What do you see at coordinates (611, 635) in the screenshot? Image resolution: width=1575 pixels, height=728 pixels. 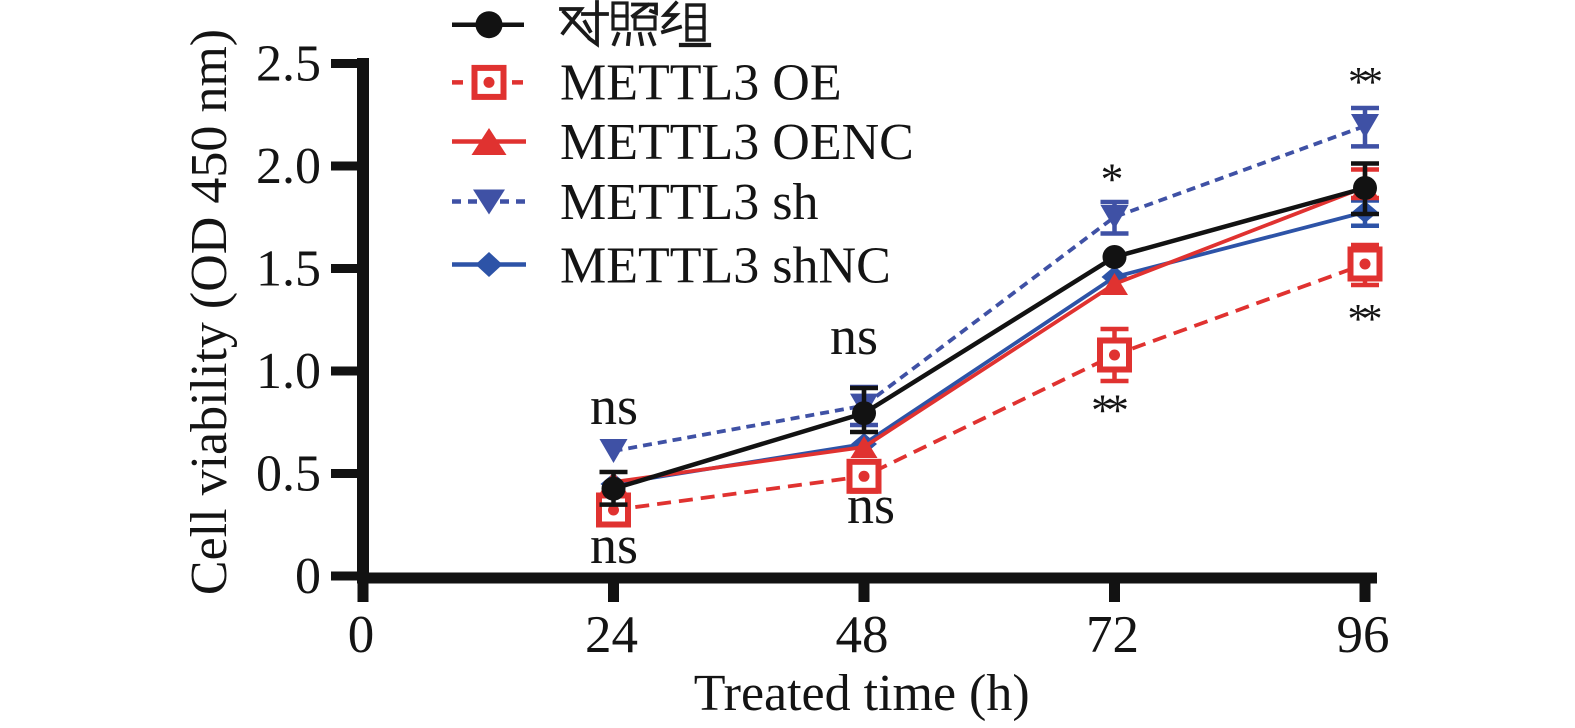 I see `svg-text: 24` at bounding box center [611, 635].